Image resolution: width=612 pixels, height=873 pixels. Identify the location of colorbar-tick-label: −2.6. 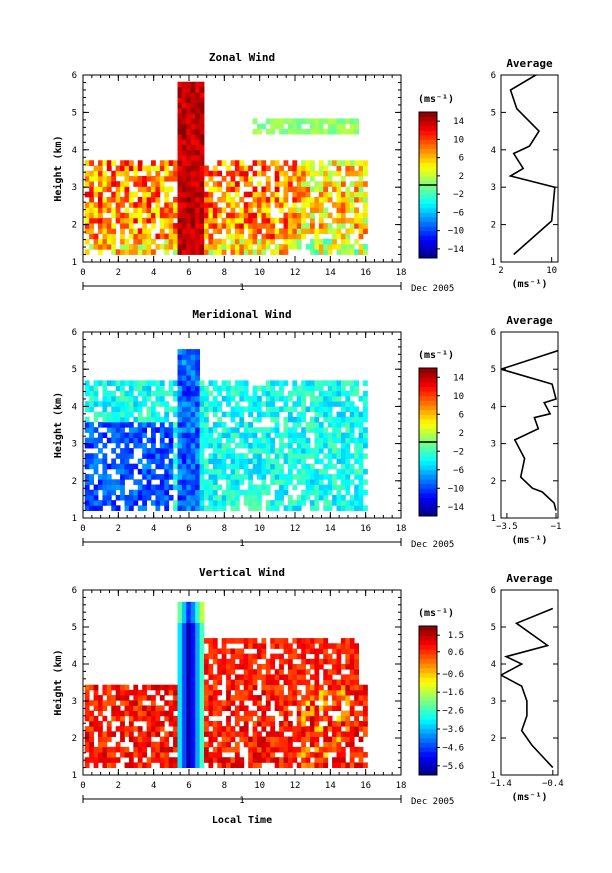
(453, 712).